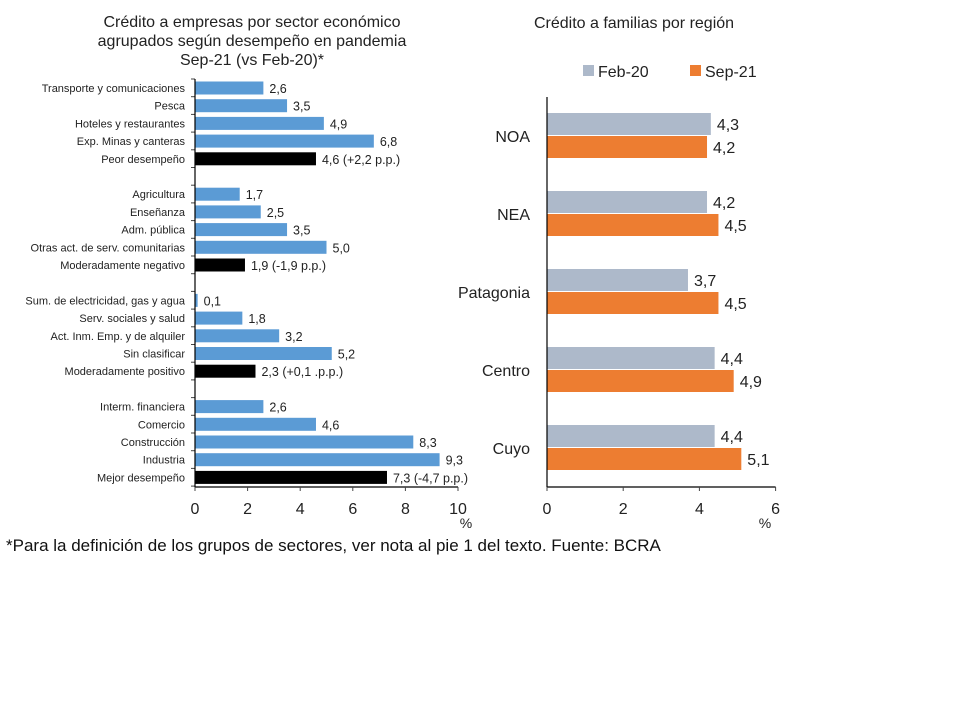 The height and width of the screenshot is (720, 960). Describe the element at coordinates (153, 231) in the screenshot. I see `category-label: Adm. pública` at that location.